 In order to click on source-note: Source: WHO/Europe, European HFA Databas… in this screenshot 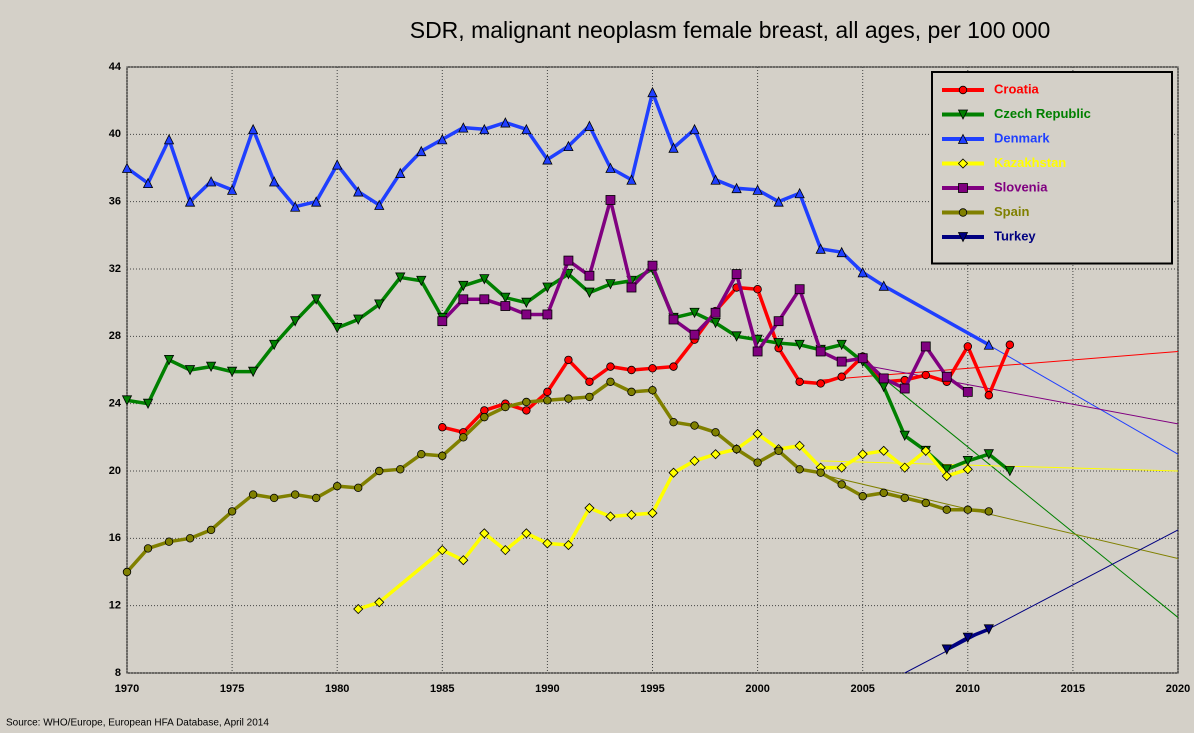, I will do `click(137, 723)`.